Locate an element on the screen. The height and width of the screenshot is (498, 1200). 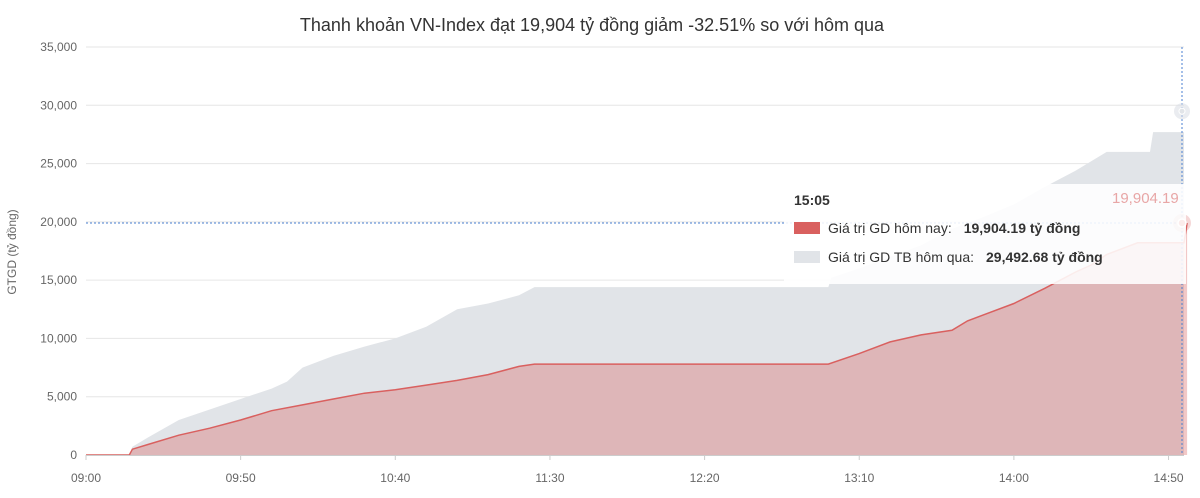
x-tick-label: 09:50 is located at coordinates (241, 478).